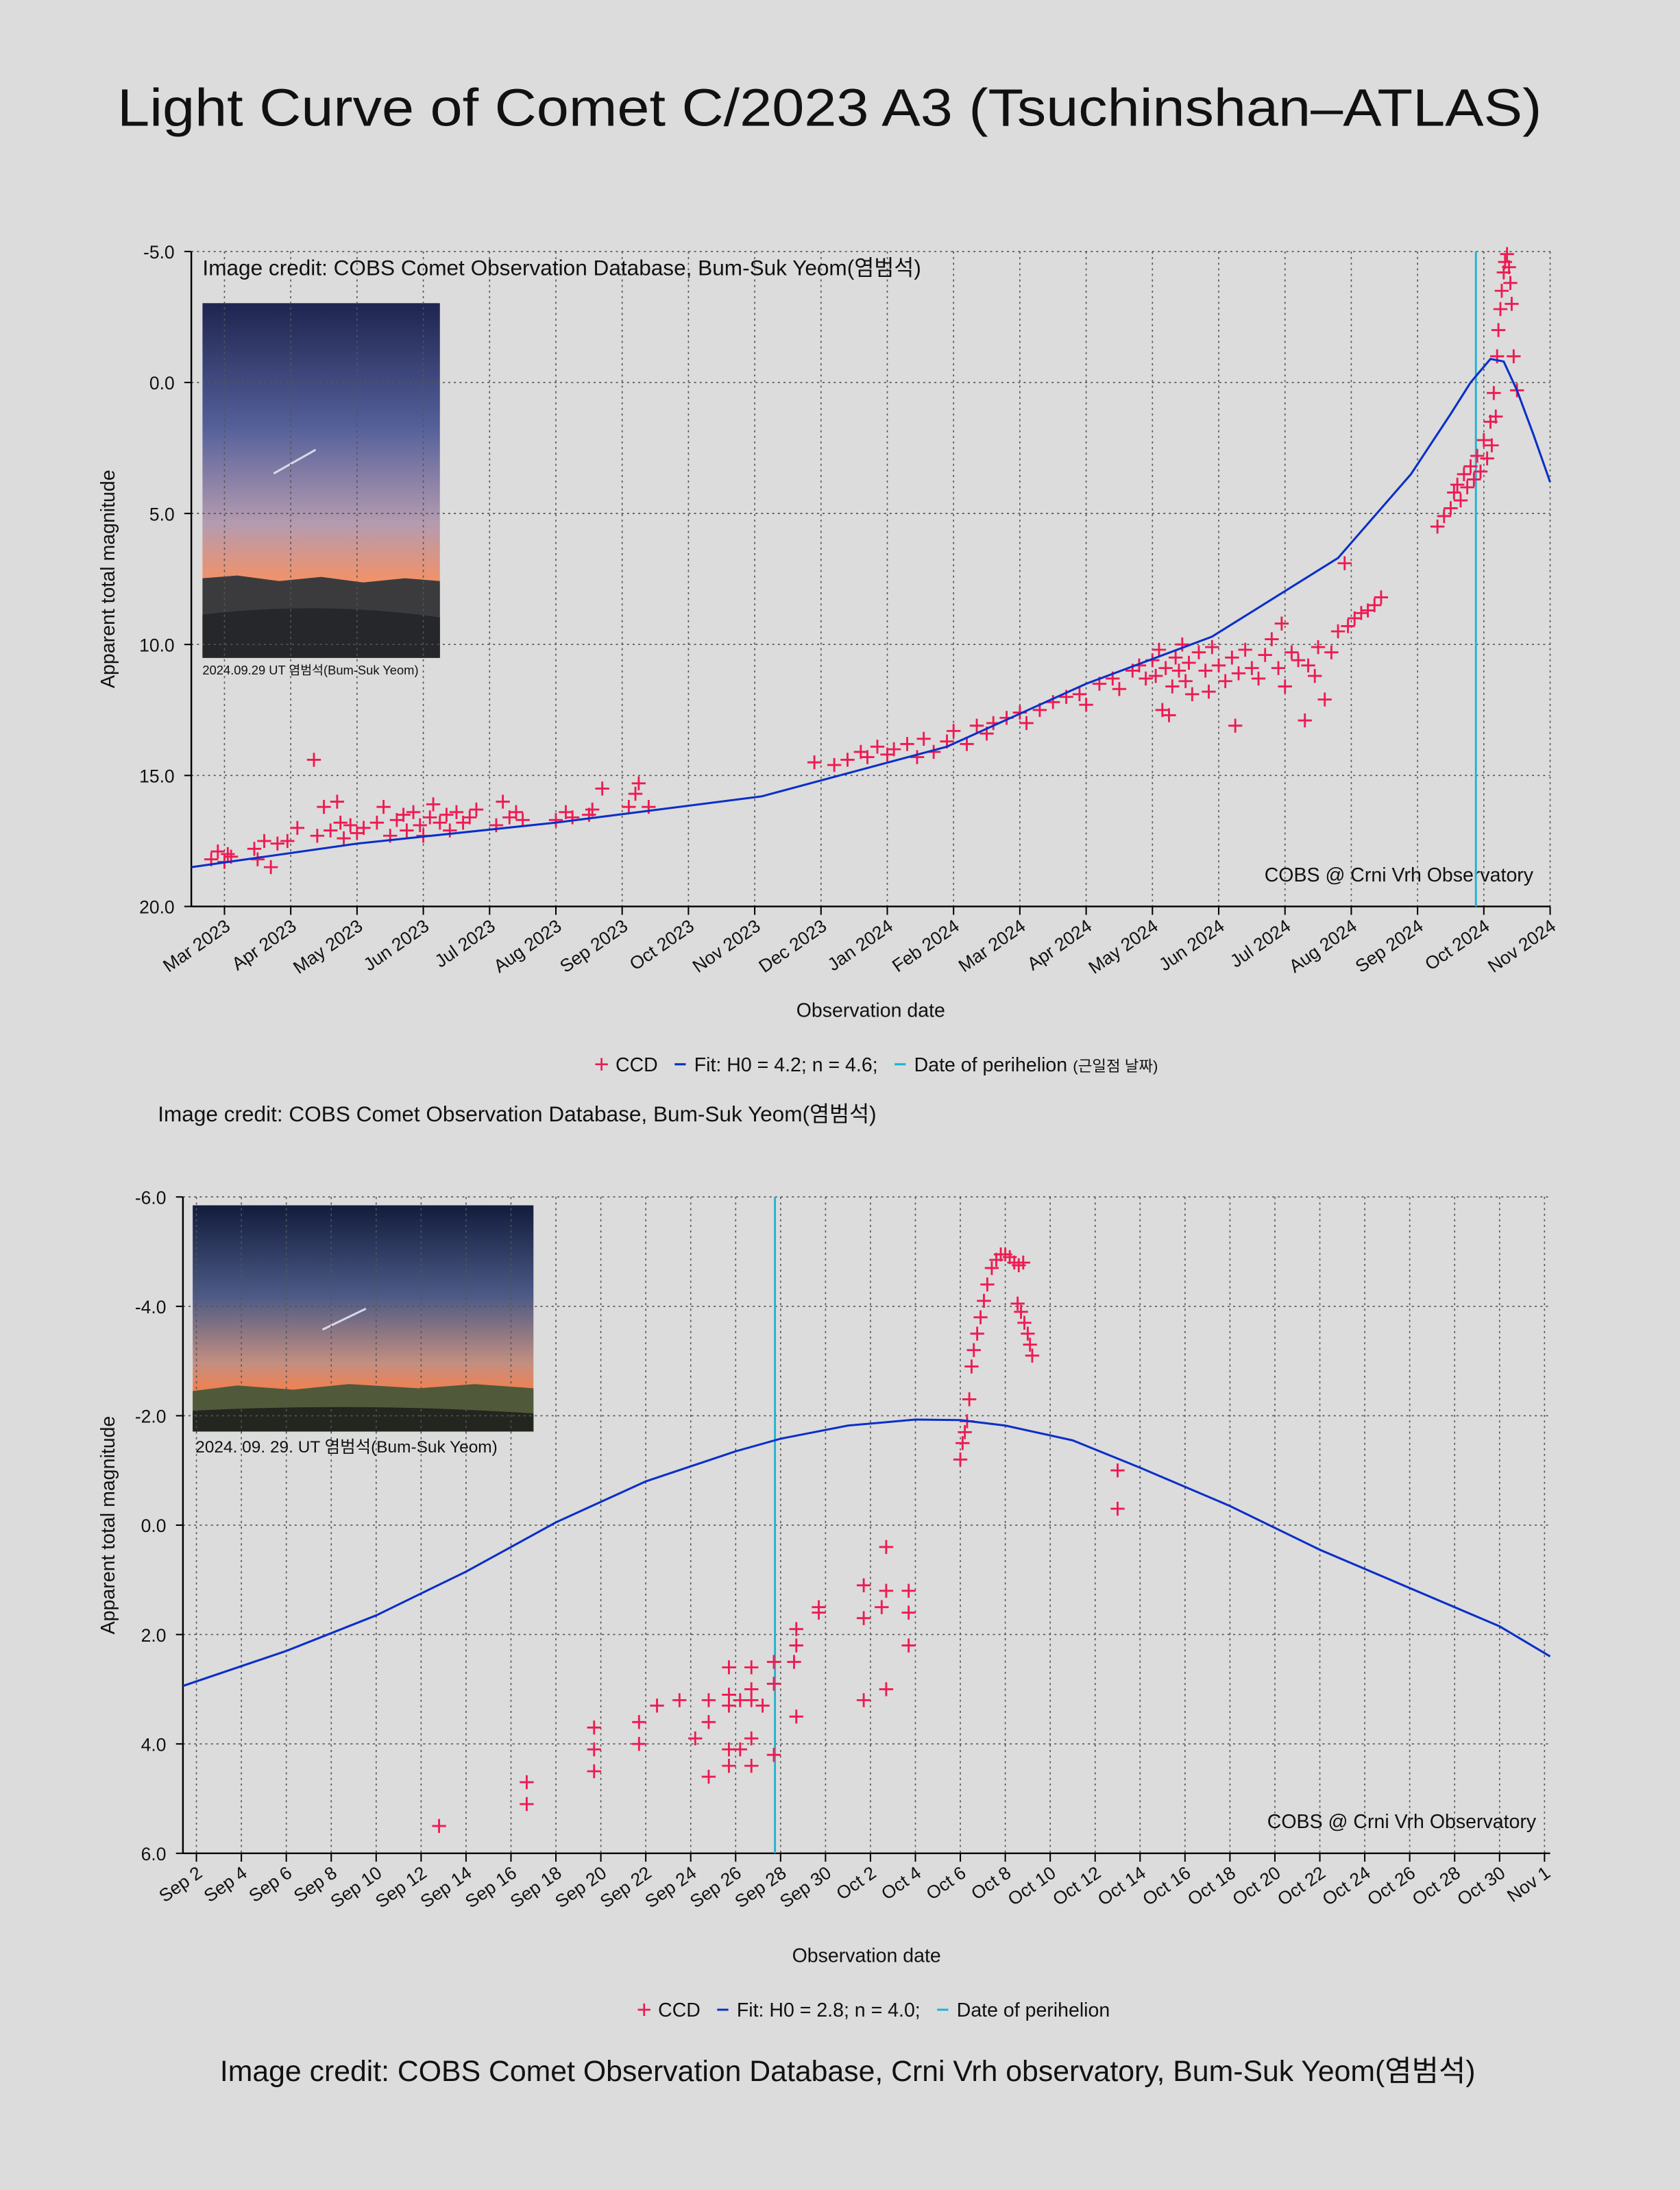 This screenshot has height=2190, width=1680. I want to click on y-tick-label: -4.0, so click(151, 1307).